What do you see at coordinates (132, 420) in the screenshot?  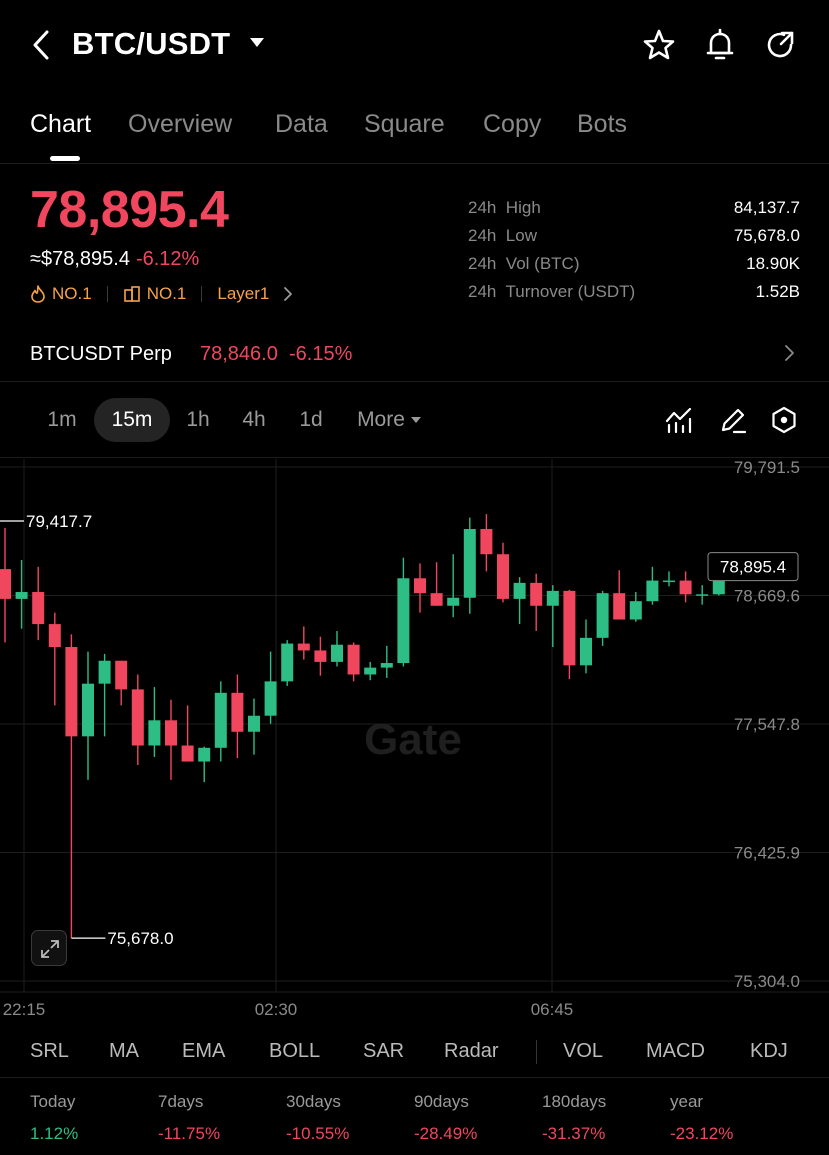 I see `interval-15m: 15m` at bounding box center [132, 420].